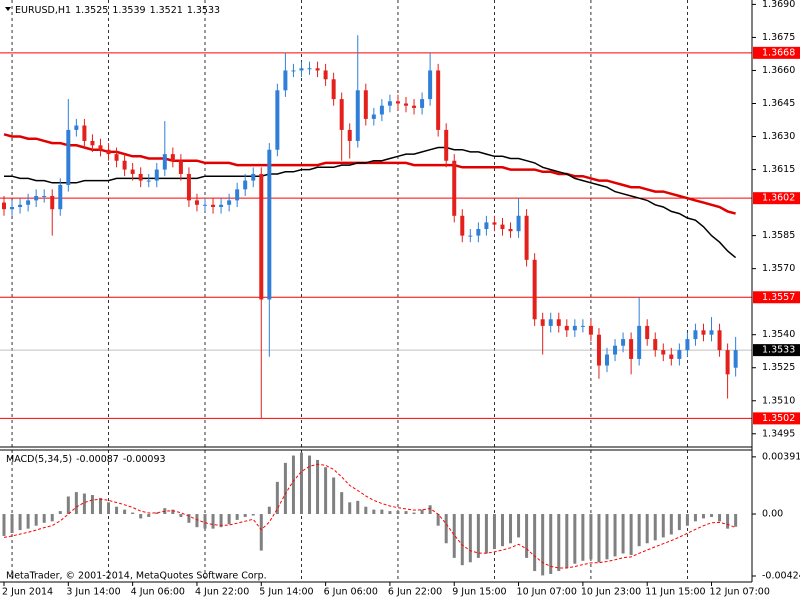 This screenshot has width=800, height=600. What do you see at coordinates (8, 9) in the screenshot?
I see `menu-arrow` at bounding box center [8, 9].